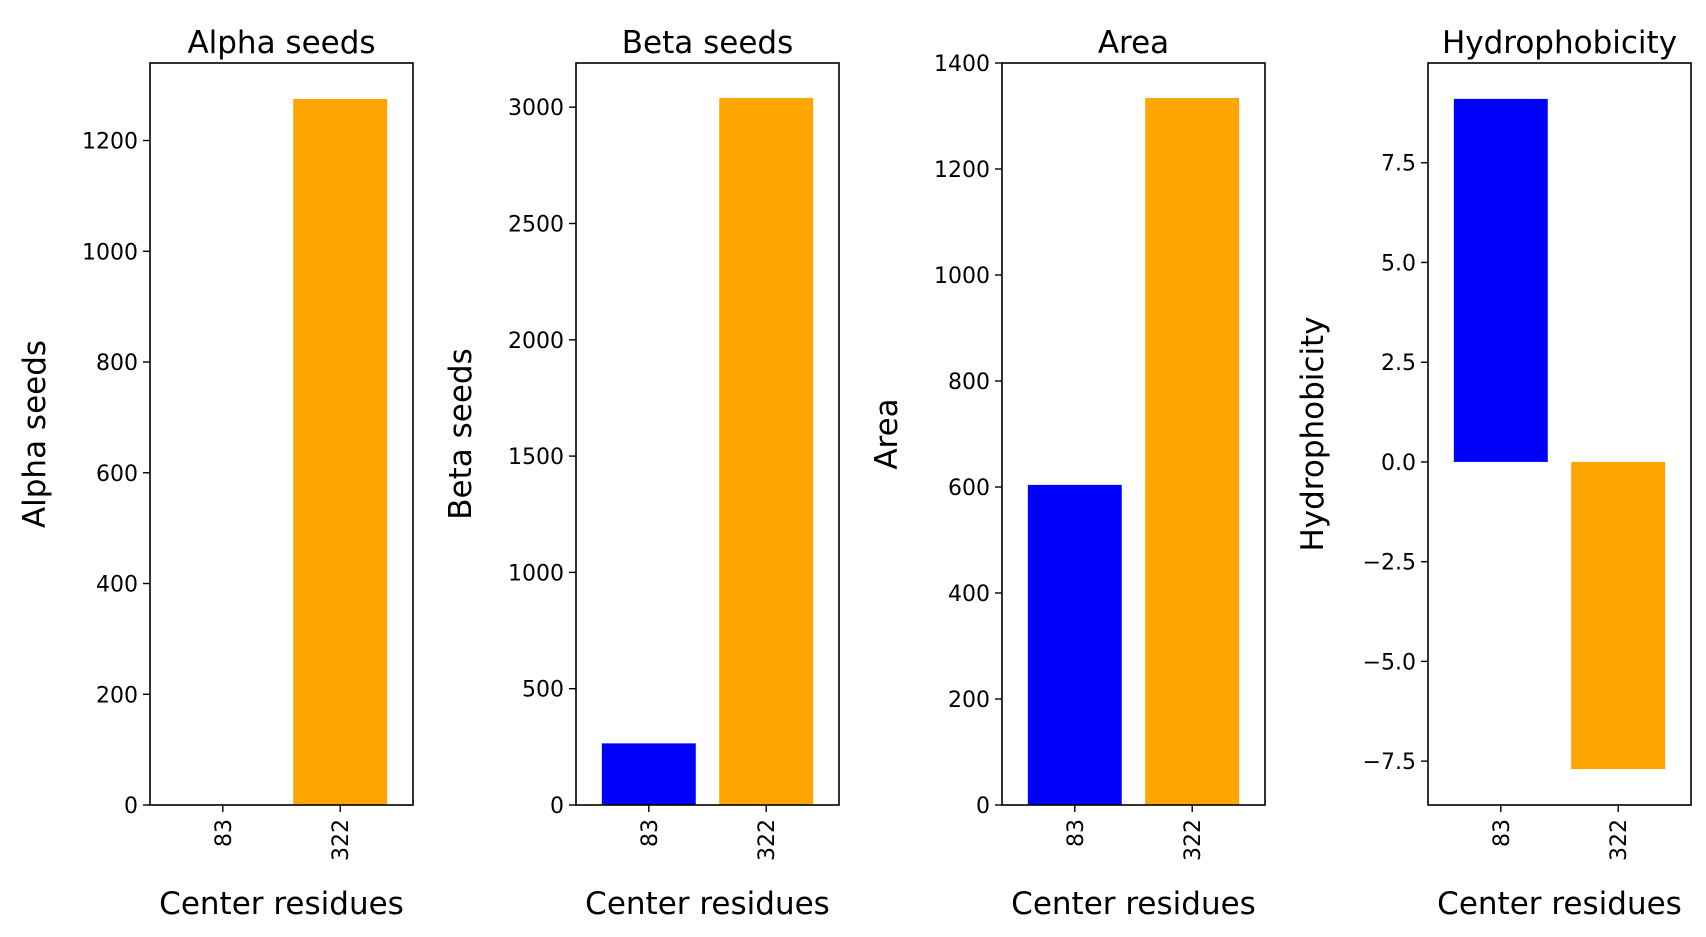  Describe the element at coordinates (968, 435) in the screenshot. I see `y-ticks: 0 200 400 600 800 1000 1200 1400` at that location.